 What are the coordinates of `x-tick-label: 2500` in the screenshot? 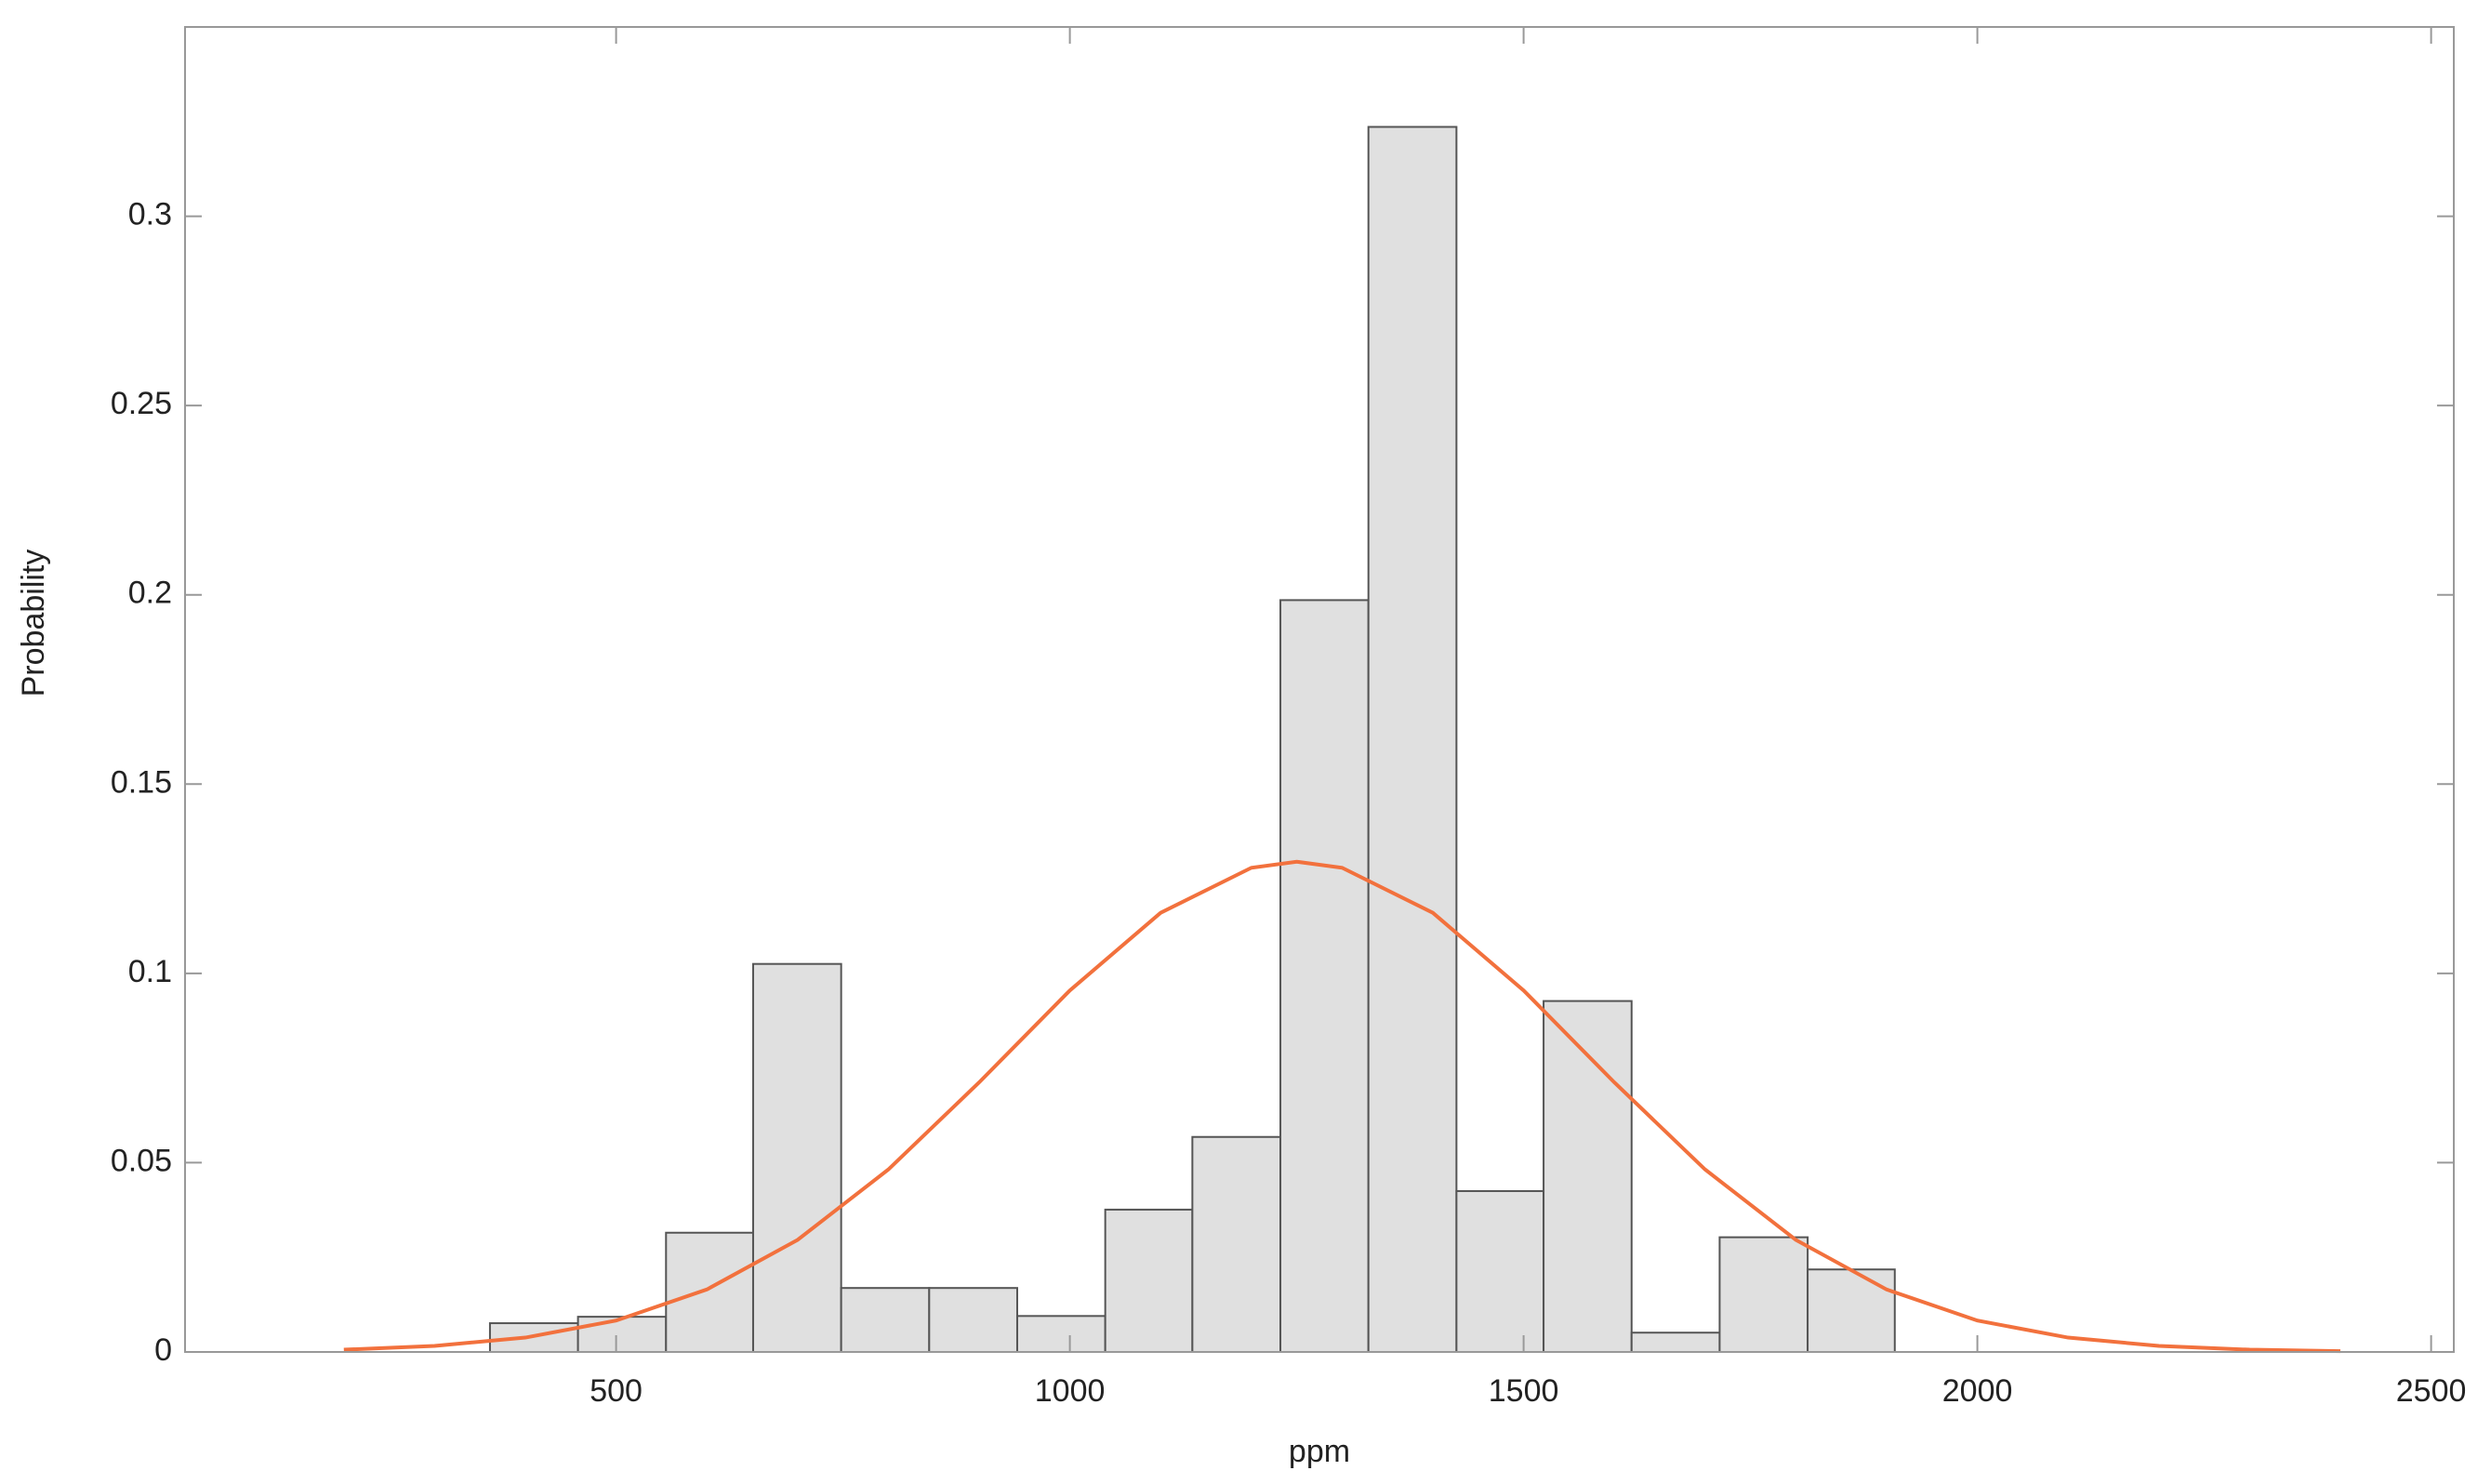 It's located at (2431, 1391).